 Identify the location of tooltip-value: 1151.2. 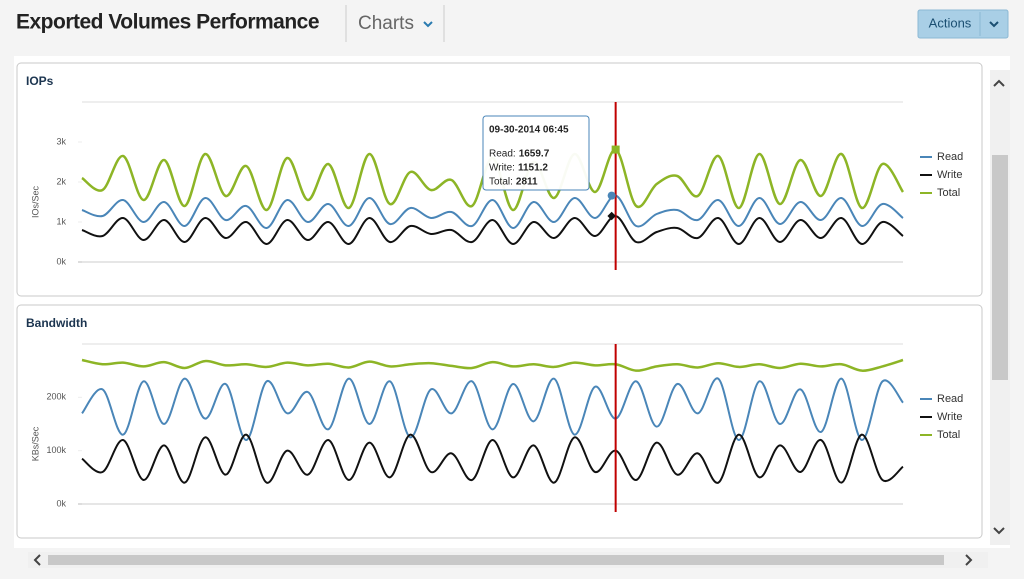
(533, 168).